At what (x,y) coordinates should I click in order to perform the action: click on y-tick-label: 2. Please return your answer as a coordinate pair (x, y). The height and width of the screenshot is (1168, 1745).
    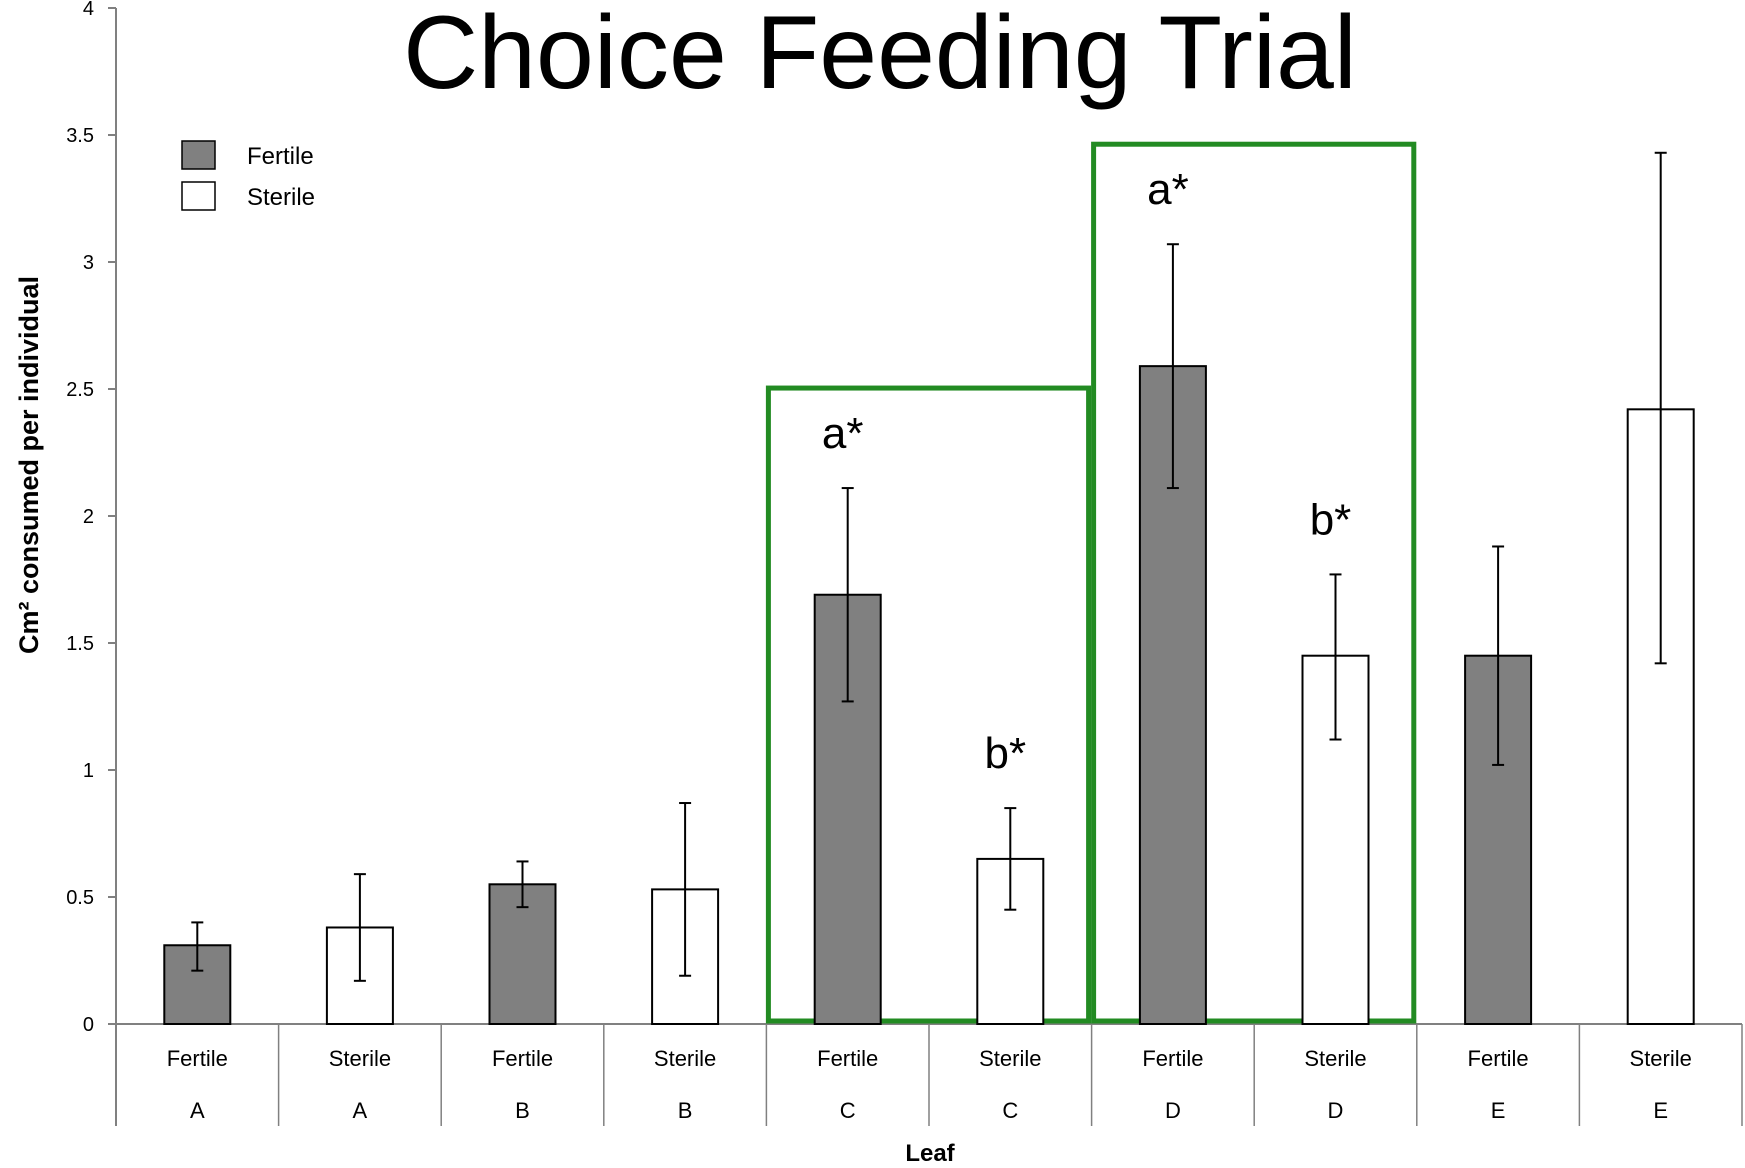
    Looking at the image, I should click on (88, 517).